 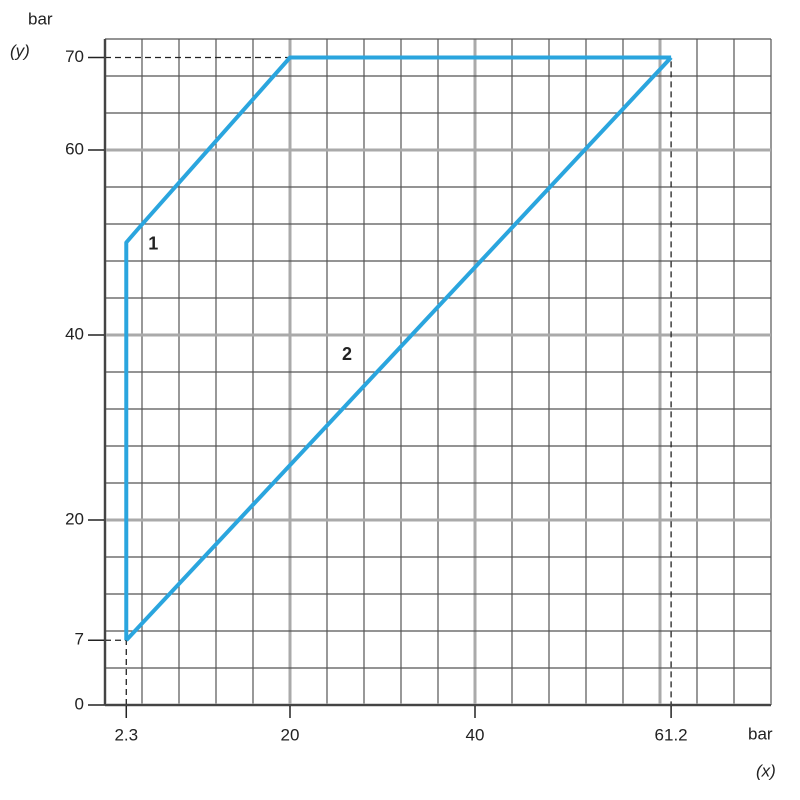 I want to click on series-label: 2, so click(x=347, y=354).